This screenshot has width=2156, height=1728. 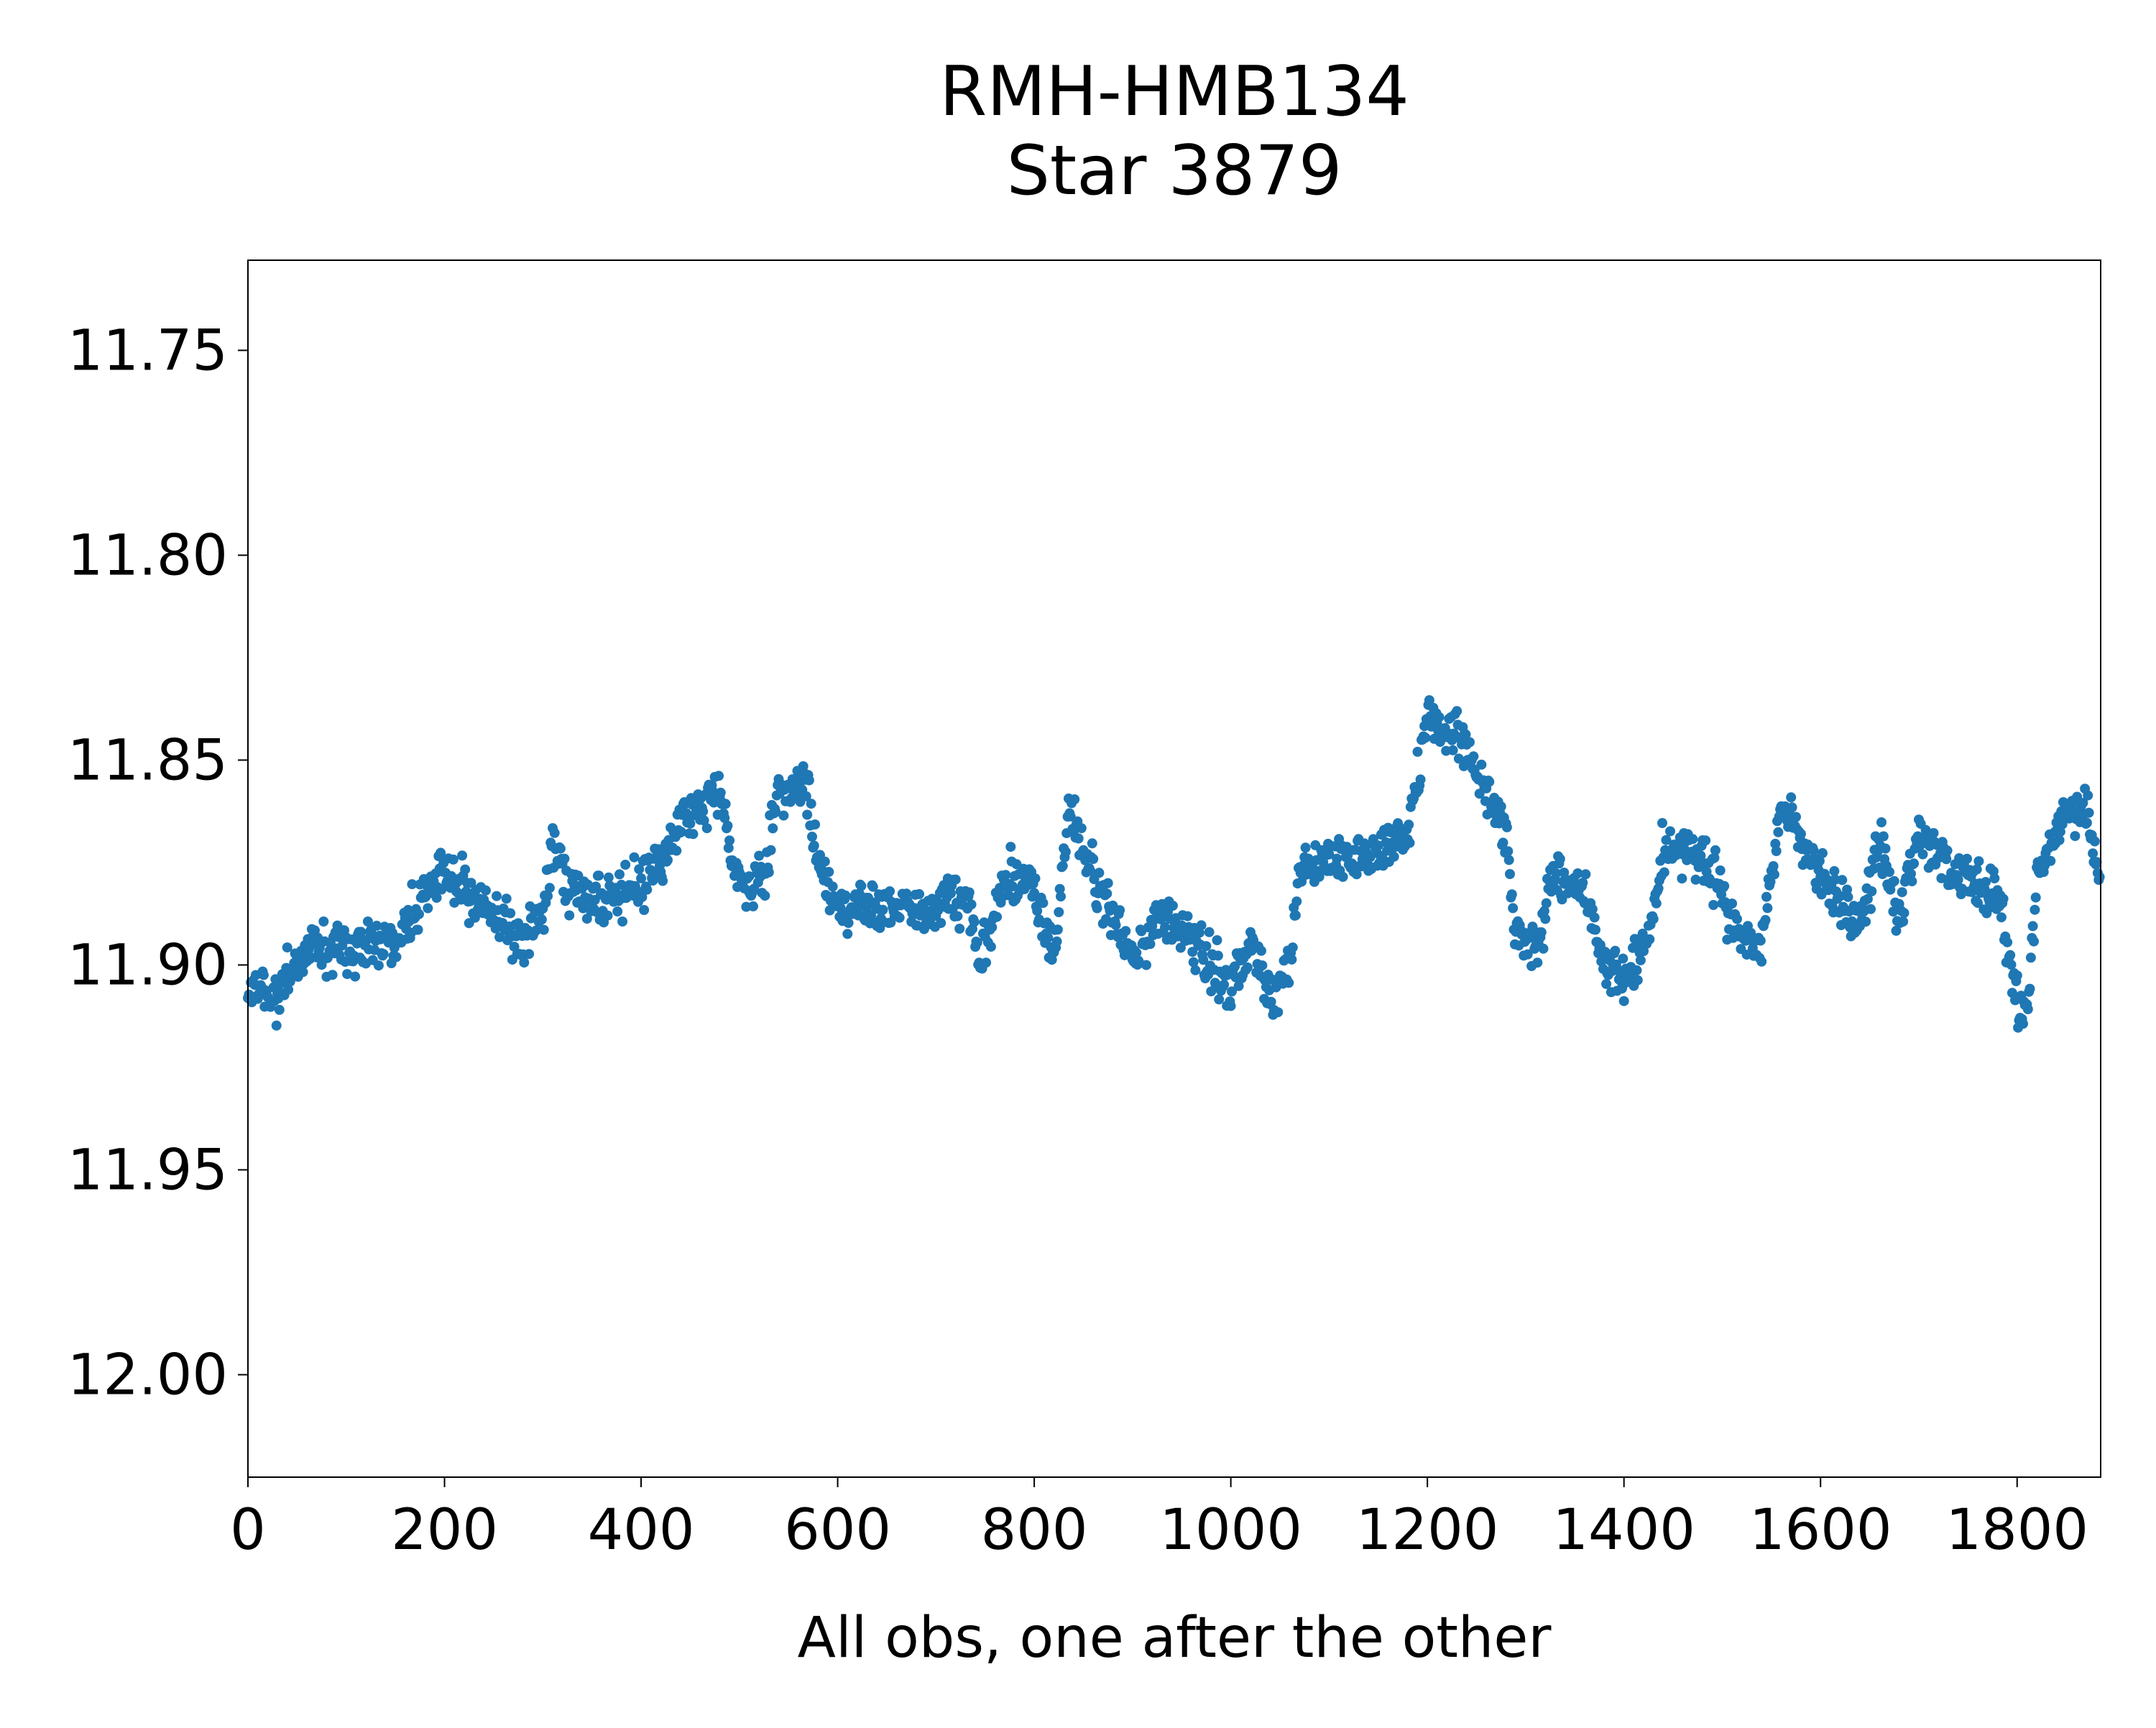 What do you see at coordinates (148, 1170) in the screenshot?
I see `y-tick-label: 11.95` at bounding box center [148, 1170].